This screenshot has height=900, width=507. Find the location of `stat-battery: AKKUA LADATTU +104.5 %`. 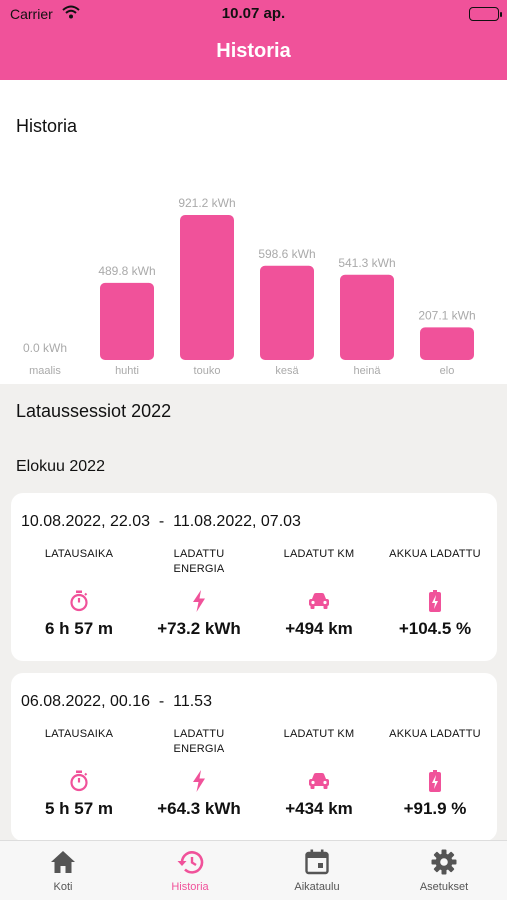

stat-battery: AKKUA LADATTU +104.5 % is located at coordinates (435, 593).